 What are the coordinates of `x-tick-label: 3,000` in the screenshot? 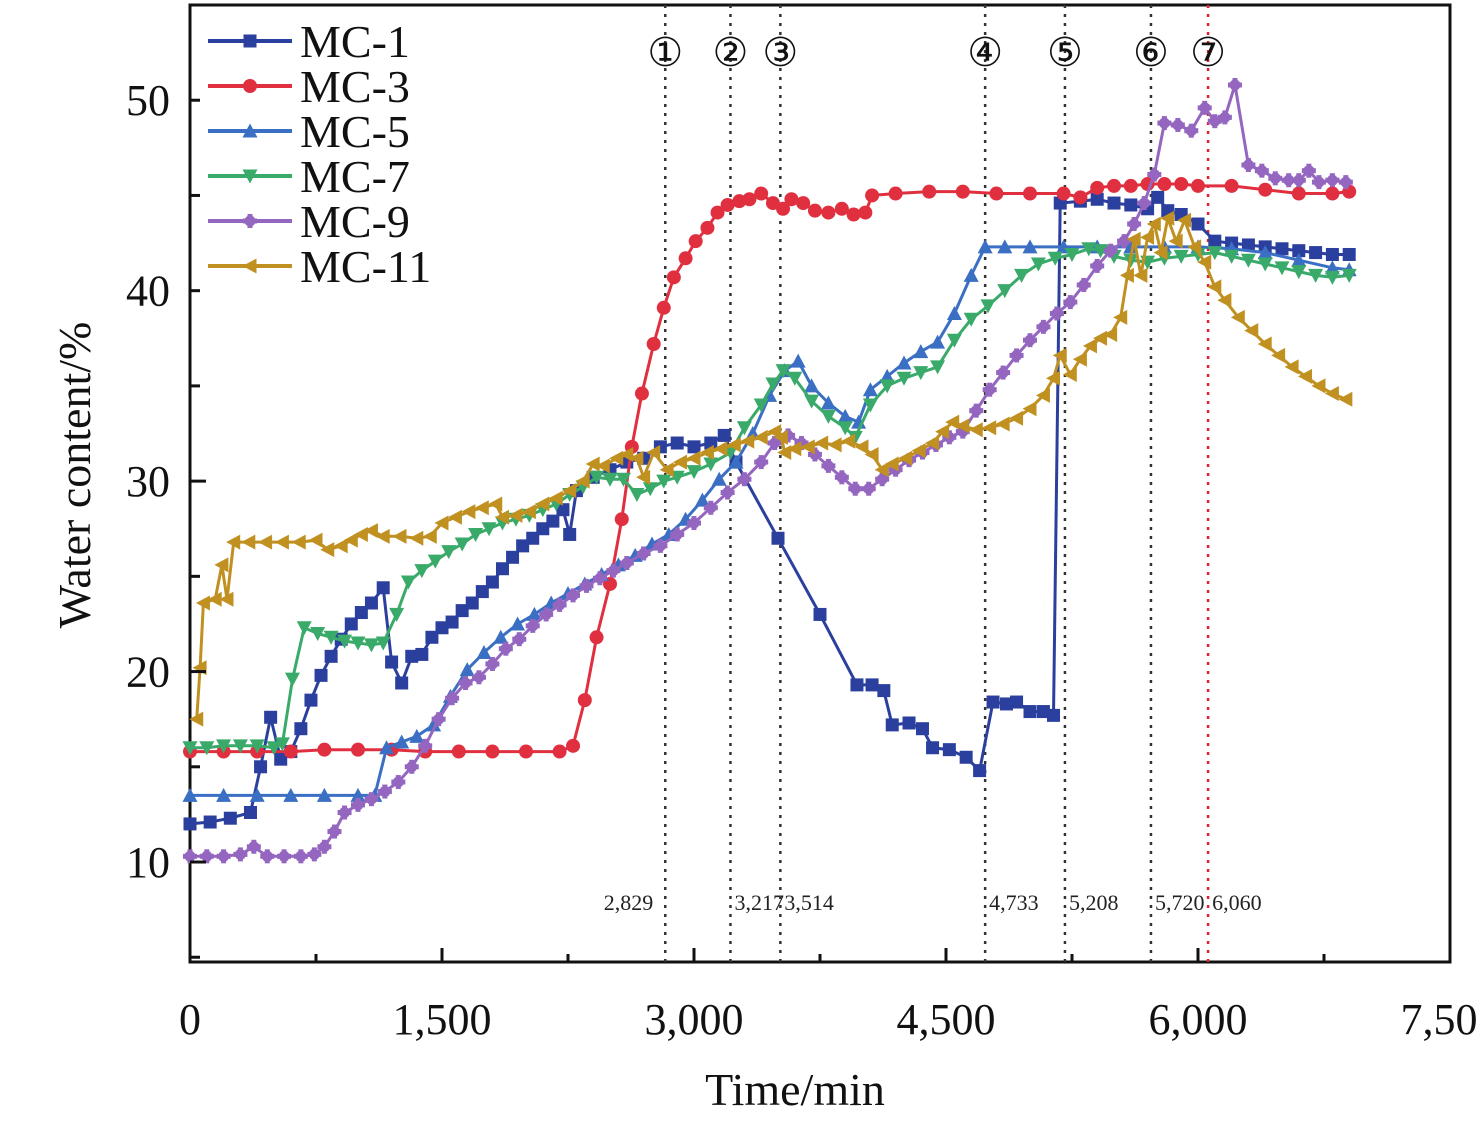 It's located at (694, 1019).